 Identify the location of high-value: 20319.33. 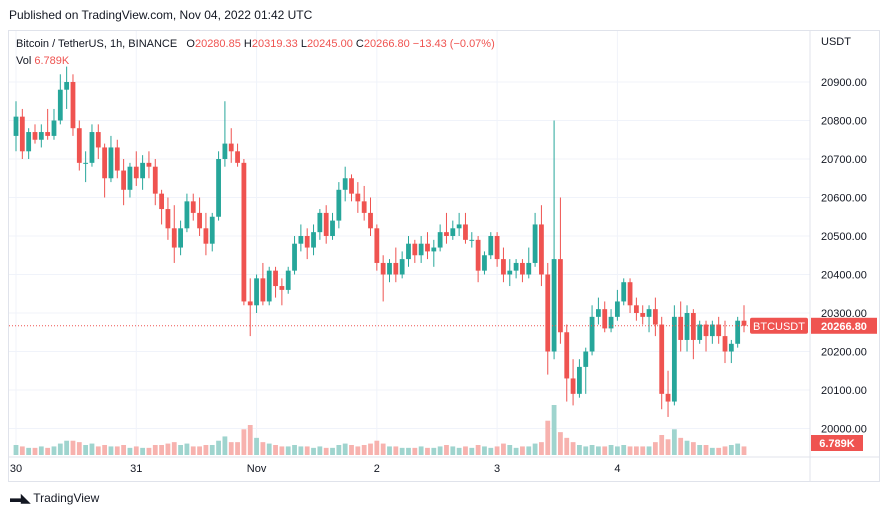
(274, 44).